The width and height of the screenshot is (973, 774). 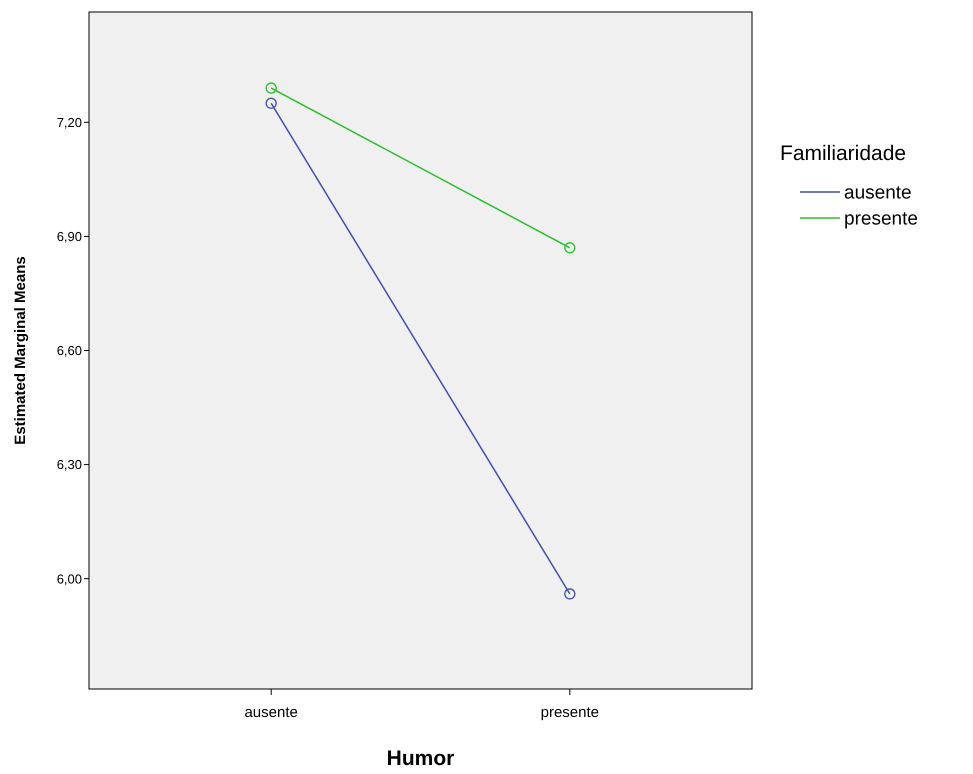 I want to click on legend-label: ausente, so click(x=878, y=193).